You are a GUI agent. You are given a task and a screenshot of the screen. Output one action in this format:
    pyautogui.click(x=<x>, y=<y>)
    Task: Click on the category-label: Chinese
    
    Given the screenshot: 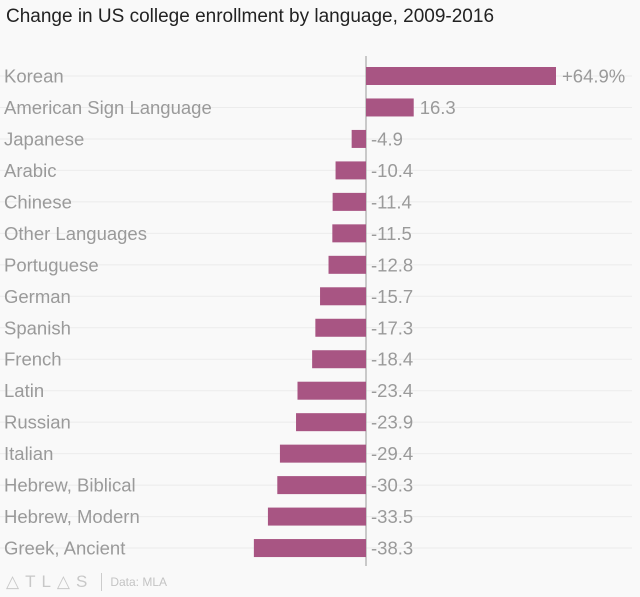 What is the action you would take?
    pyautogui.click(x=38, y=201)
    